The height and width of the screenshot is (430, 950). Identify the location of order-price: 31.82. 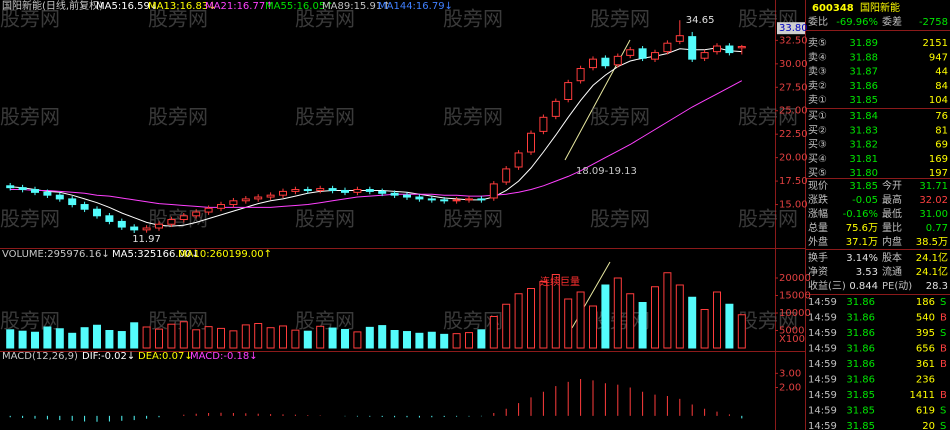
(863, 145).